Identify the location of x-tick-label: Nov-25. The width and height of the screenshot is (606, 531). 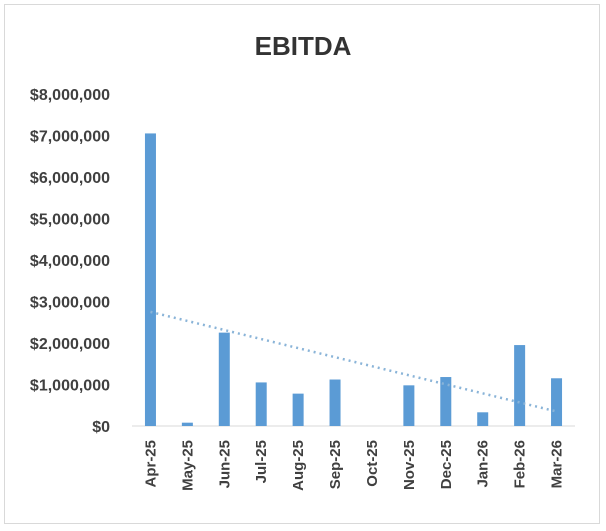
(409, 465).